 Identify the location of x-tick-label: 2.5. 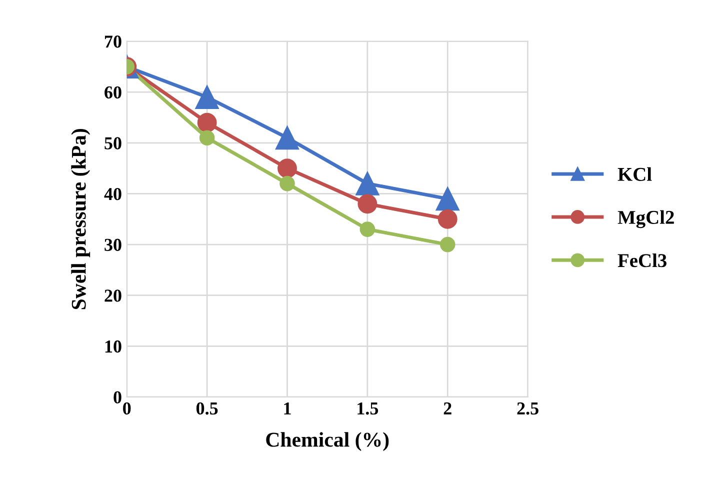
(527, 408).